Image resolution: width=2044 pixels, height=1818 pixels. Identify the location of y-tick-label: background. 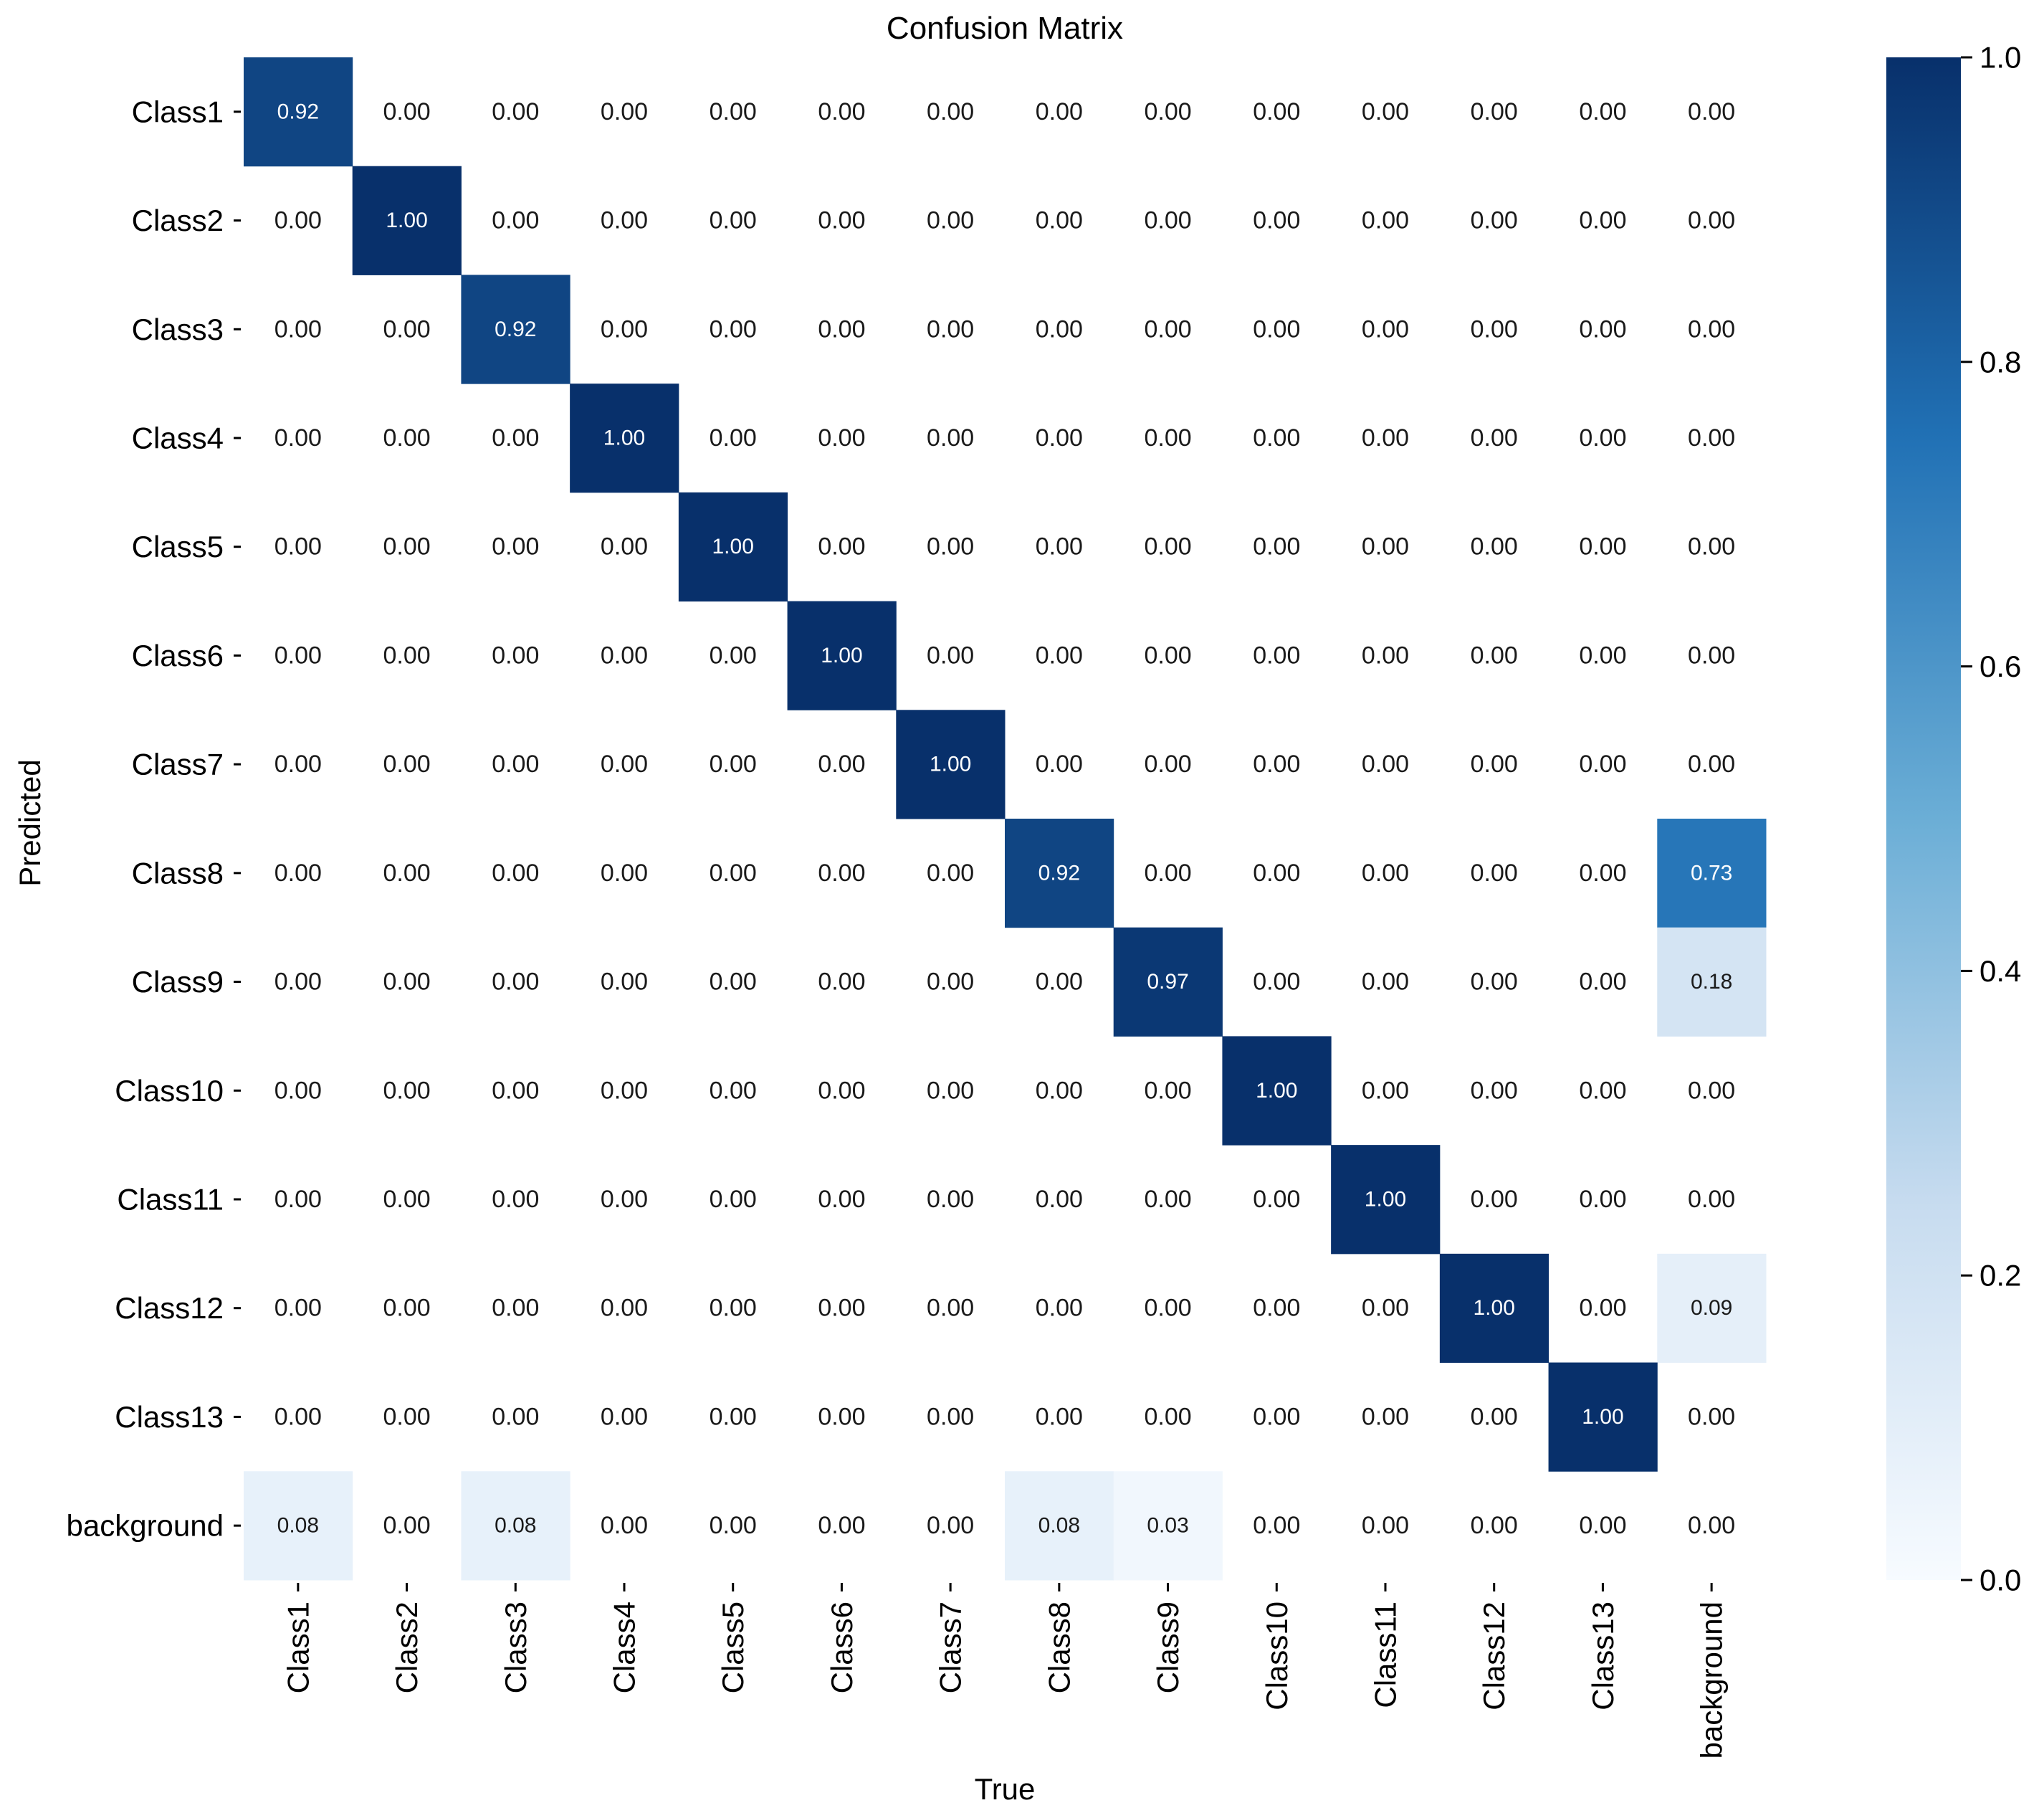
(145, 1526).